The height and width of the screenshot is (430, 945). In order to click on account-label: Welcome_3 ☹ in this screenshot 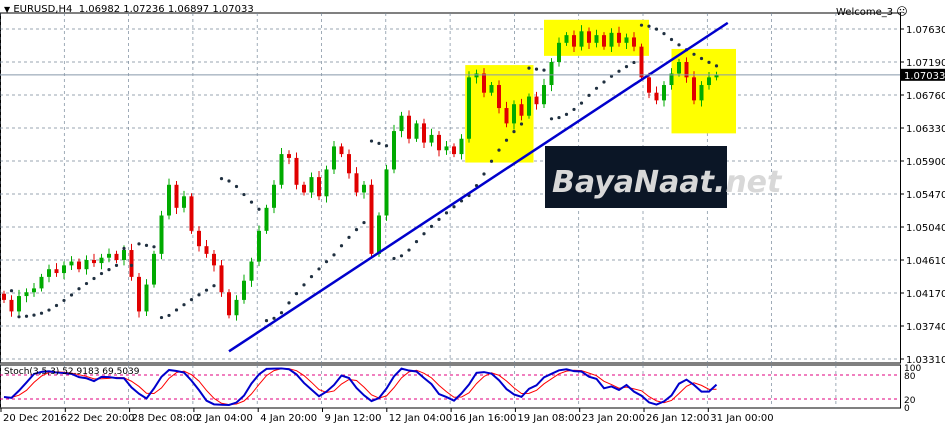, I will do `click(872, 11)`.